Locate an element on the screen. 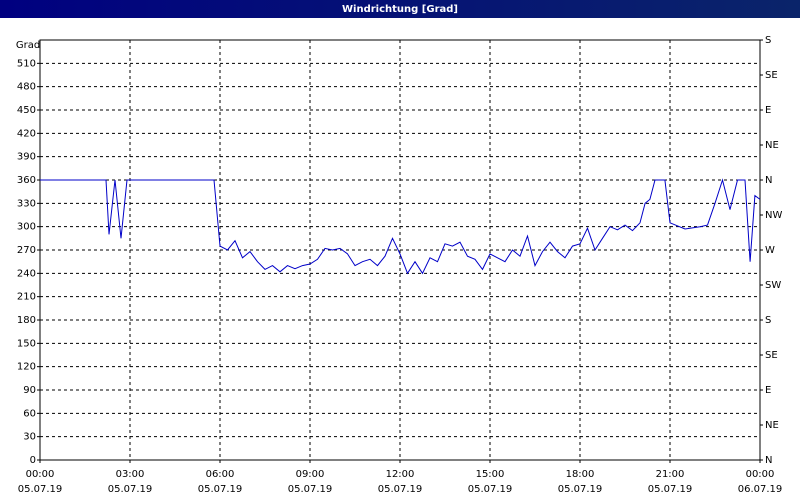 This screenshot has width=800, height=504. y-axis-label: Grad is located at coordinates (28, 45).